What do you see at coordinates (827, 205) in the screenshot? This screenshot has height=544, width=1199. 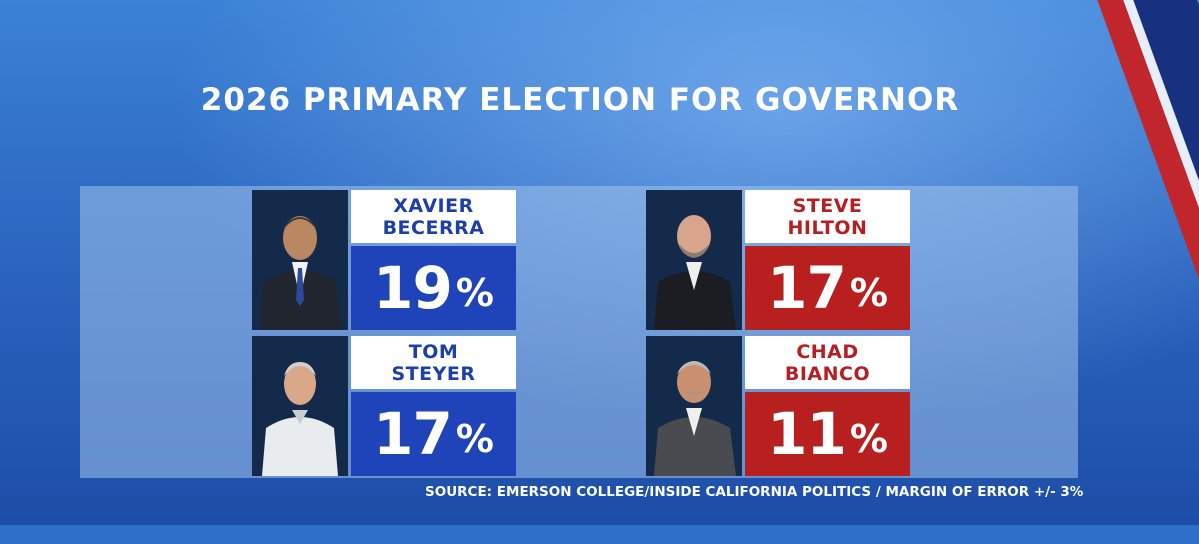 I see `first-name: STEVE` at bounding box center [827, 205].